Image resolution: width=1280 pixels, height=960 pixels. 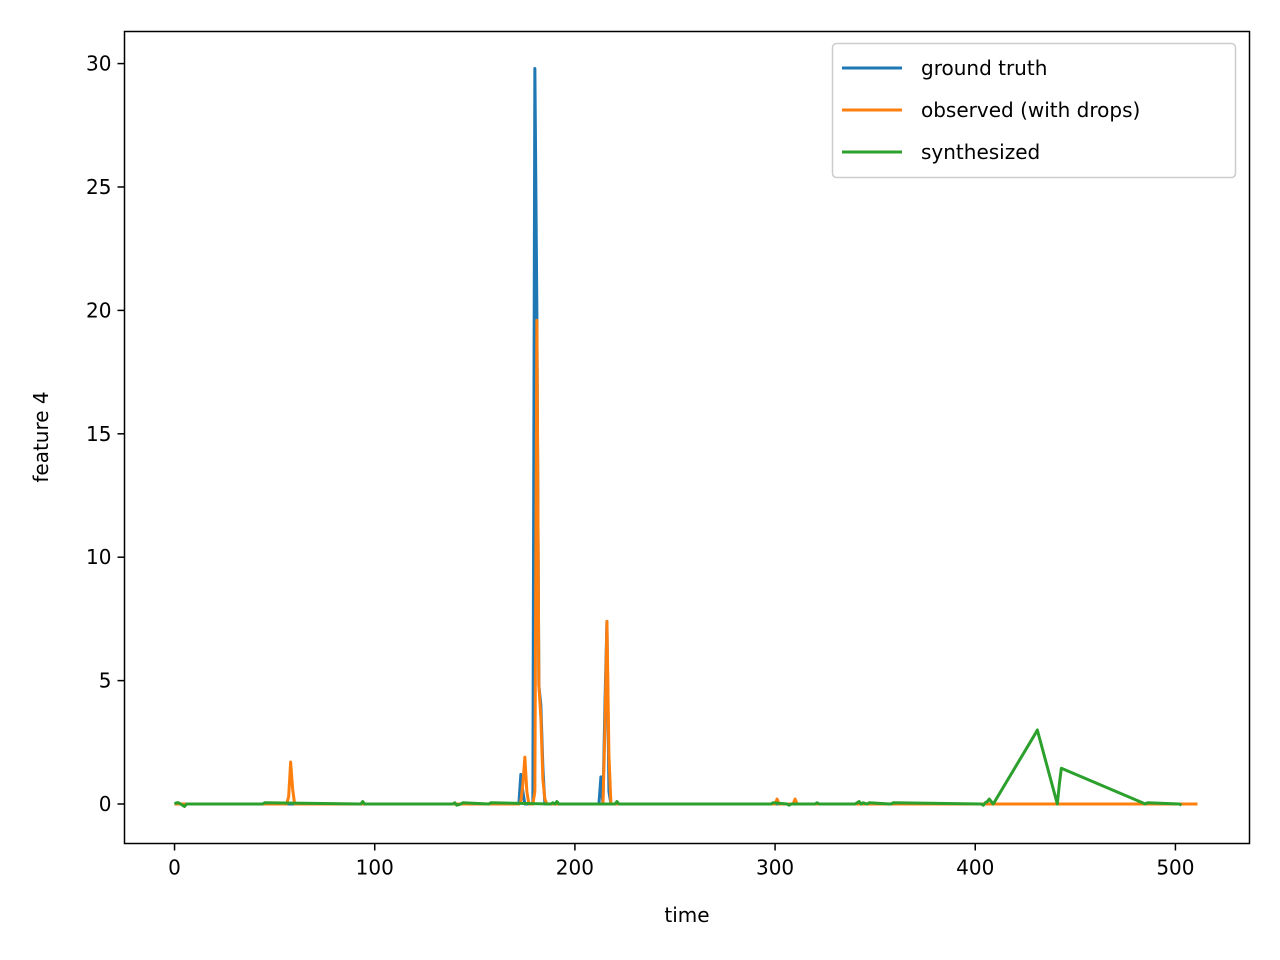 What do you see at coordinates (98, 187) in the screenshot?
I see `y-tick-label: 25` at bounding box center [98, 187].